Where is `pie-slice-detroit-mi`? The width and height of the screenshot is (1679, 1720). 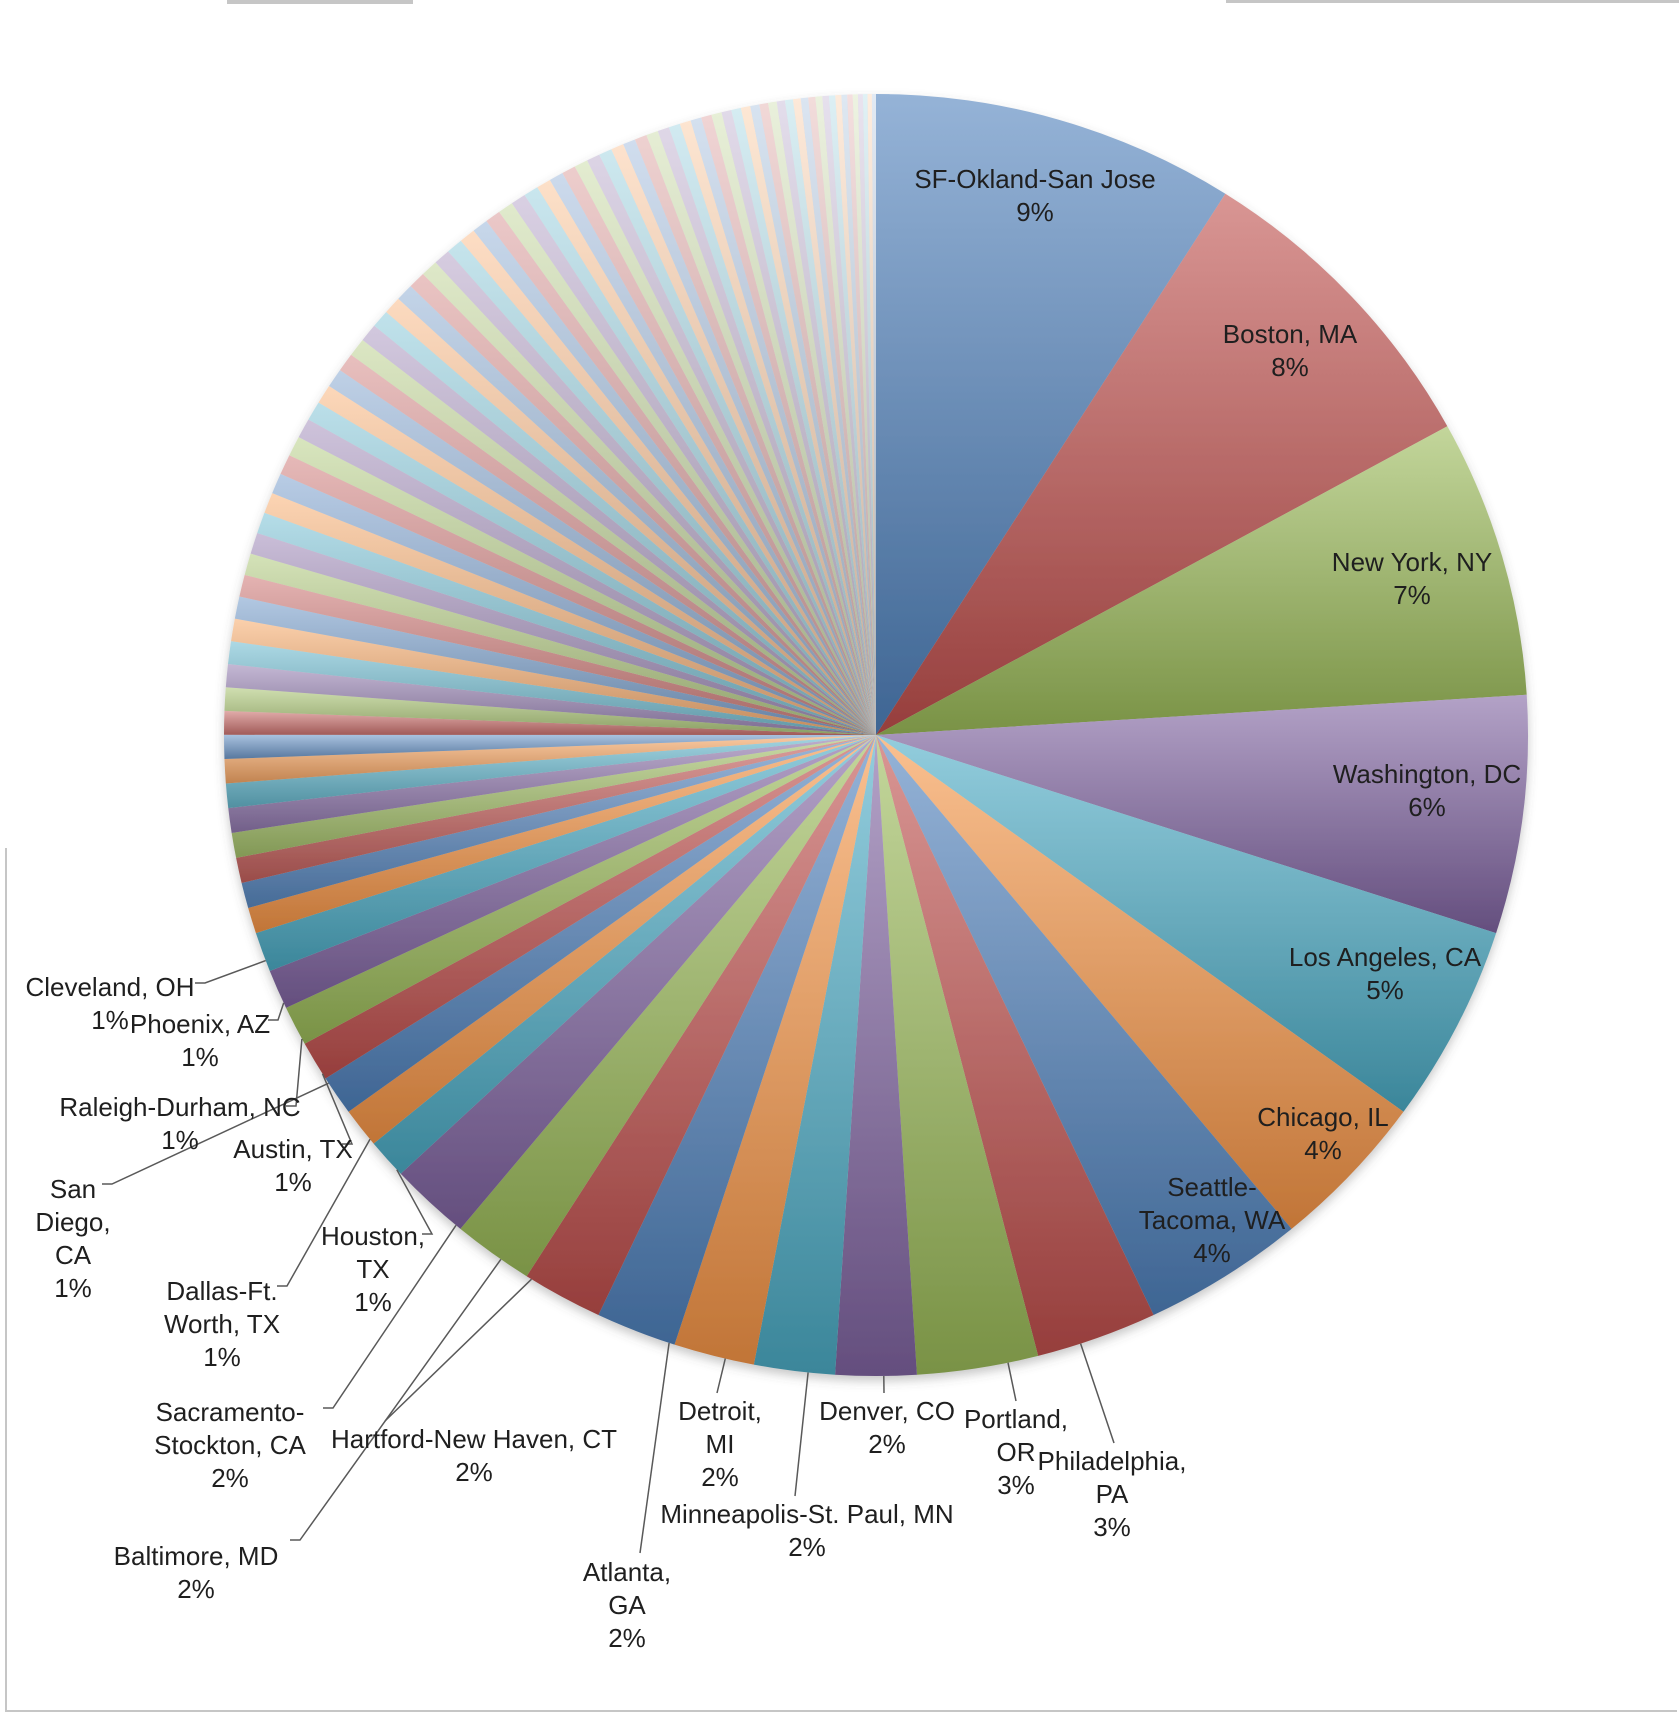 pie-slice-detroit-mi is located at coordinates (775, 1050).